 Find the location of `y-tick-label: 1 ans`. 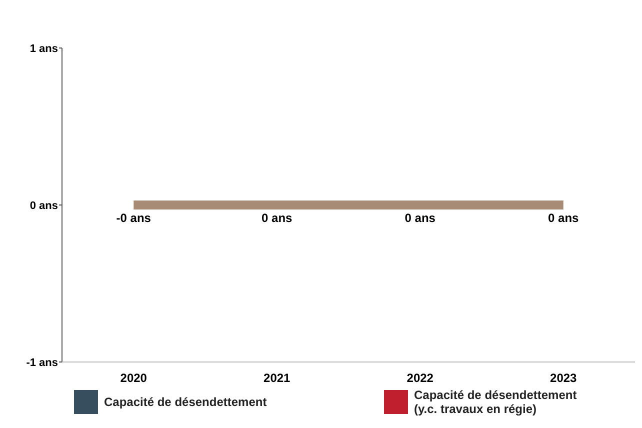

y-tick-label: 1 ans is located at coordinates (44, 48).